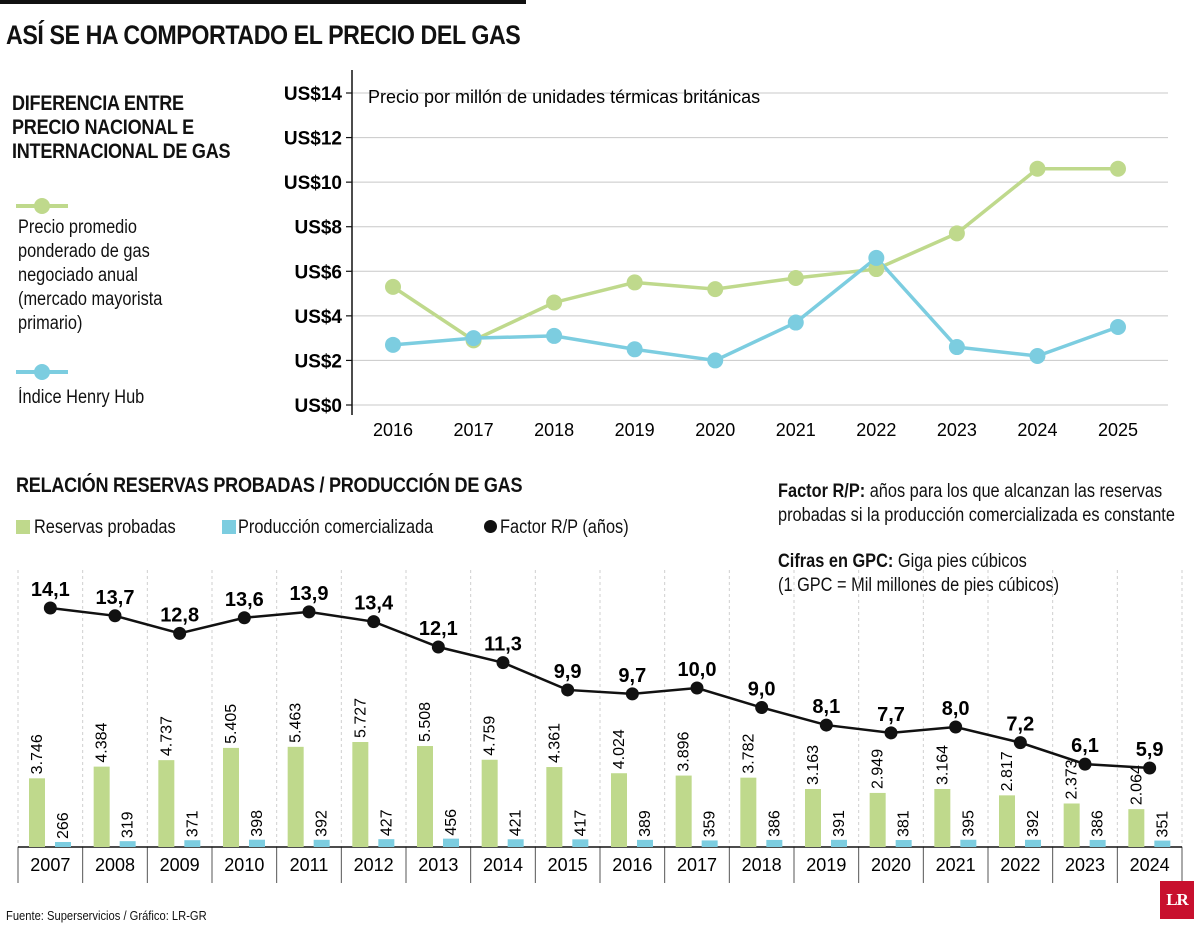 This screenshot has height=926, width=1200. What do you see at coordinates (516, 822) in the screenshot?
I see `production-value-label: 421` at bounding box center [516, 822].